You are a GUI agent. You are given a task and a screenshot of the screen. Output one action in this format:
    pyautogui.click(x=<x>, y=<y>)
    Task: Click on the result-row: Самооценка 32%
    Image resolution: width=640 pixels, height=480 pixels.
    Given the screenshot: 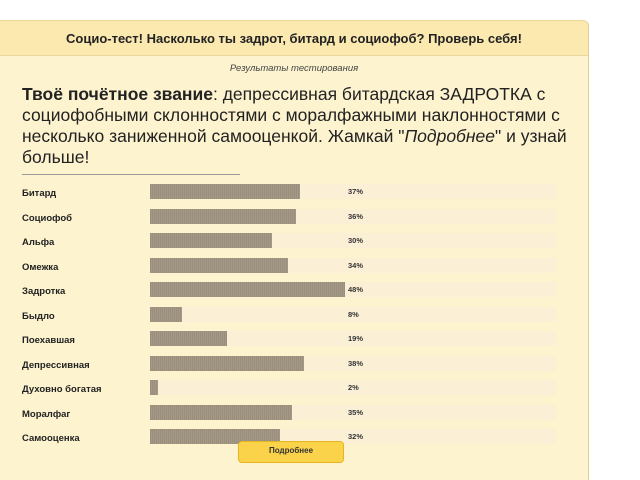 What is the action you would take?
    pyautogui.click(x=294, y=441)
    